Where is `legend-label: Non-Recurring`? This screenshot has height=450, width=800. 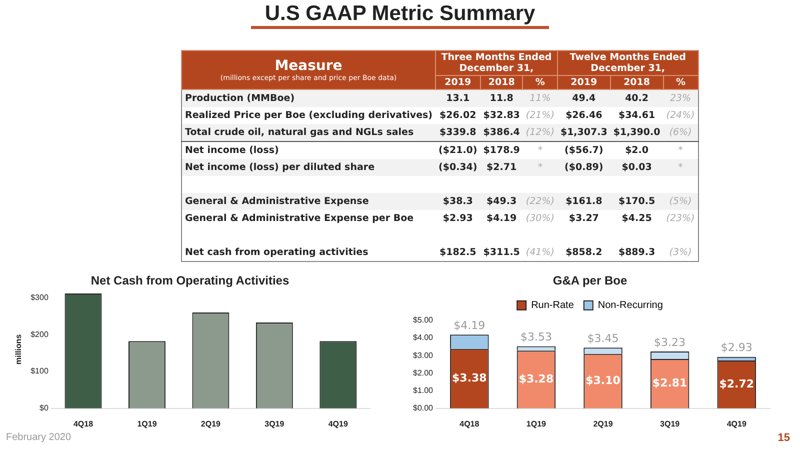 legend-label: Non-Recurring is located at coordinates (630, 306).